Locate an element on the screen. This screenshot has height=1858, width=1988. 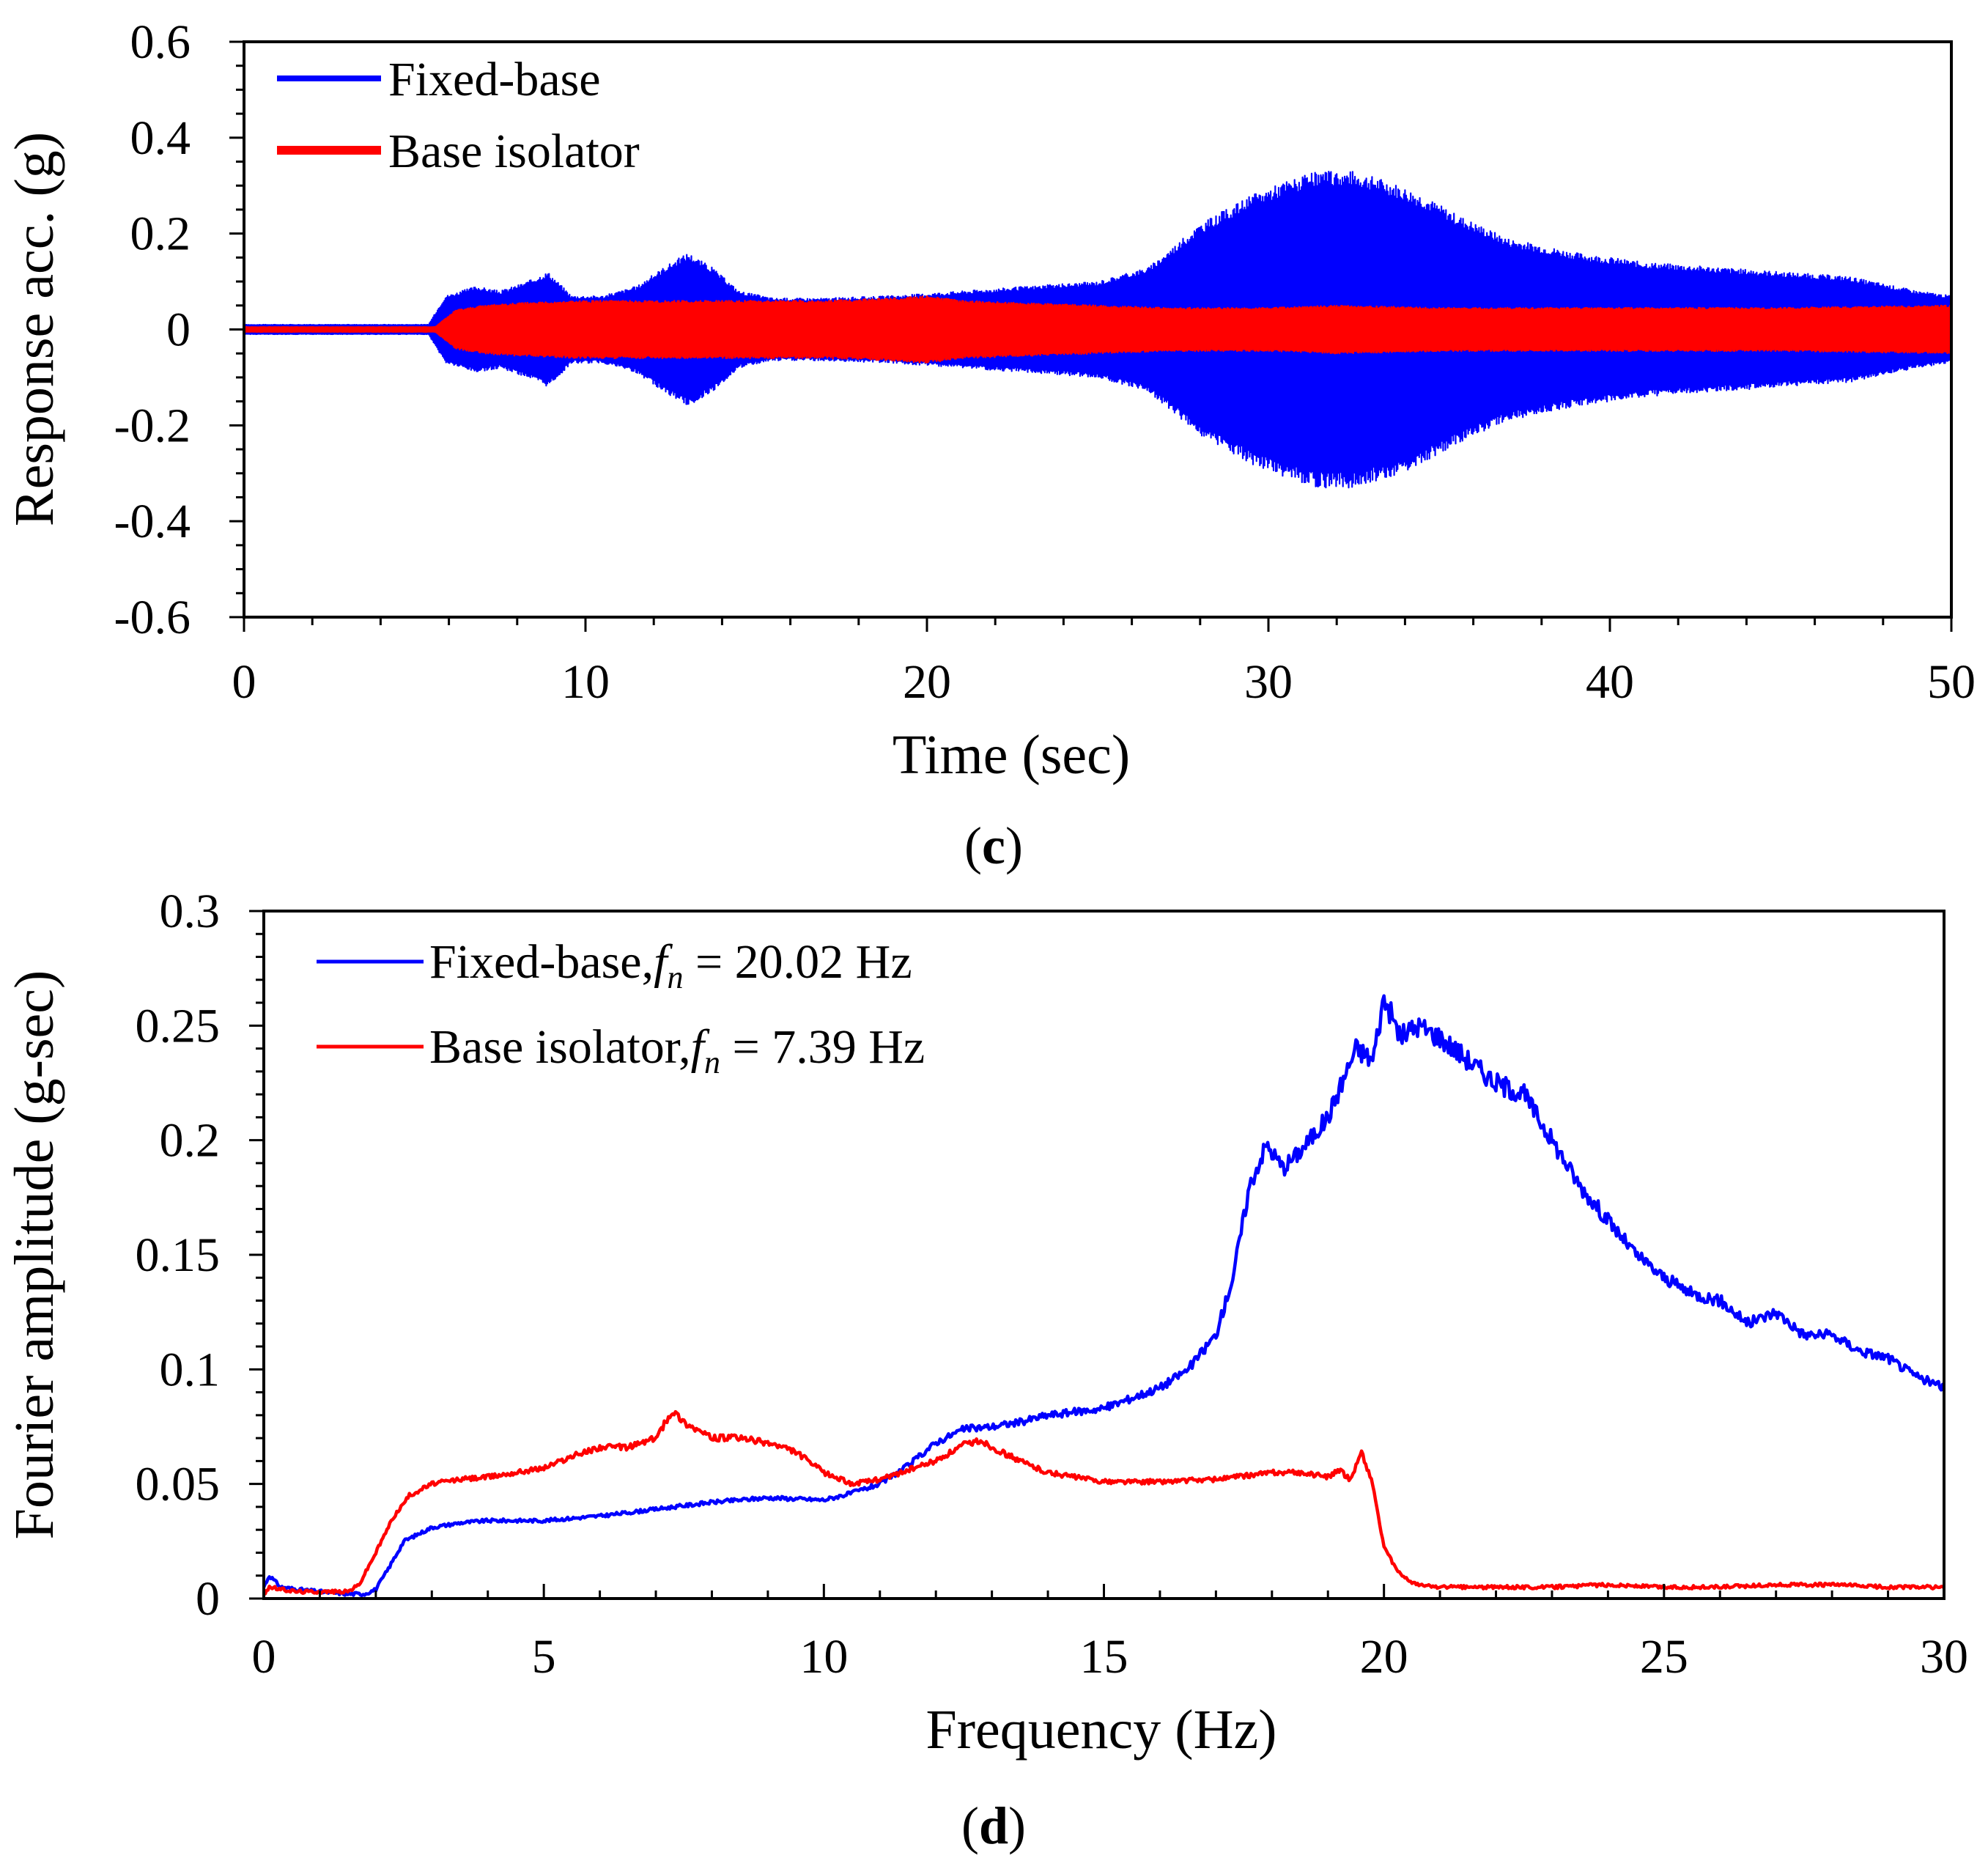
panel-label-d: (d) is located at coordinates (993, 1825).